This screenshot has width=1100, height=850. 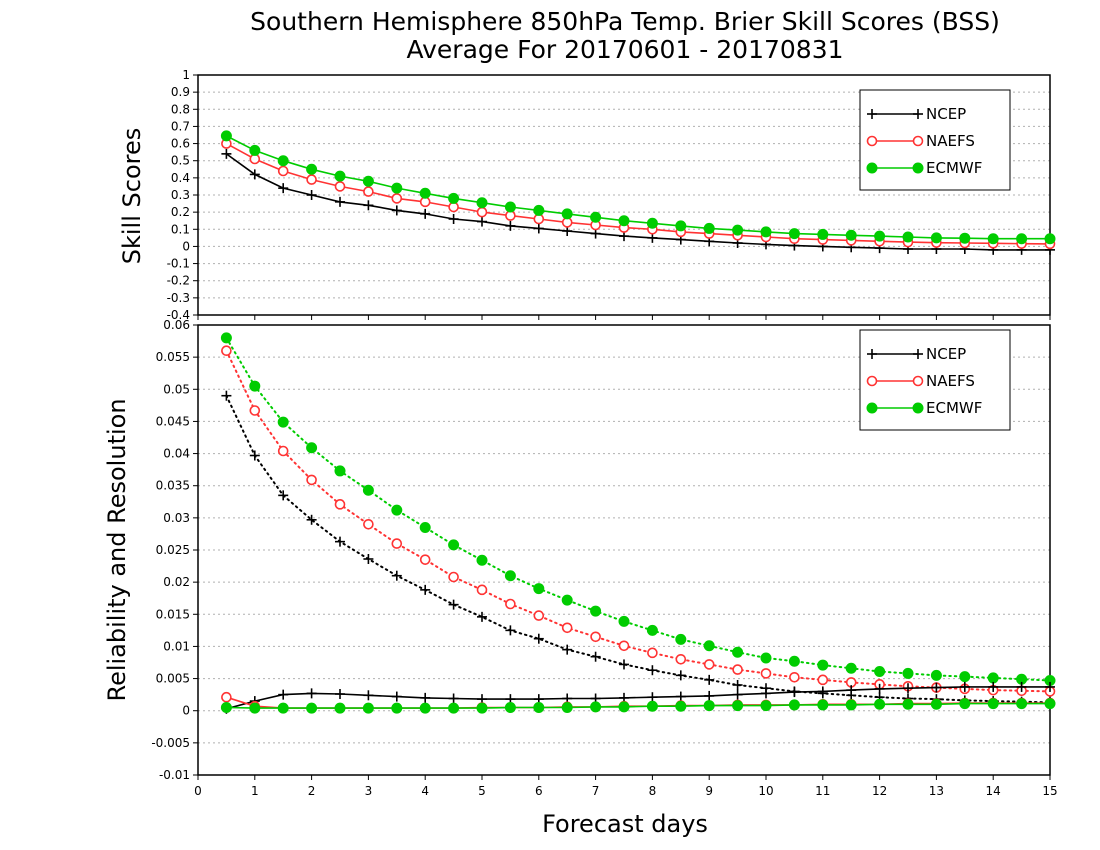 I want to click on bot-series-naefs-reliability-point, so click(x=226, y=697).